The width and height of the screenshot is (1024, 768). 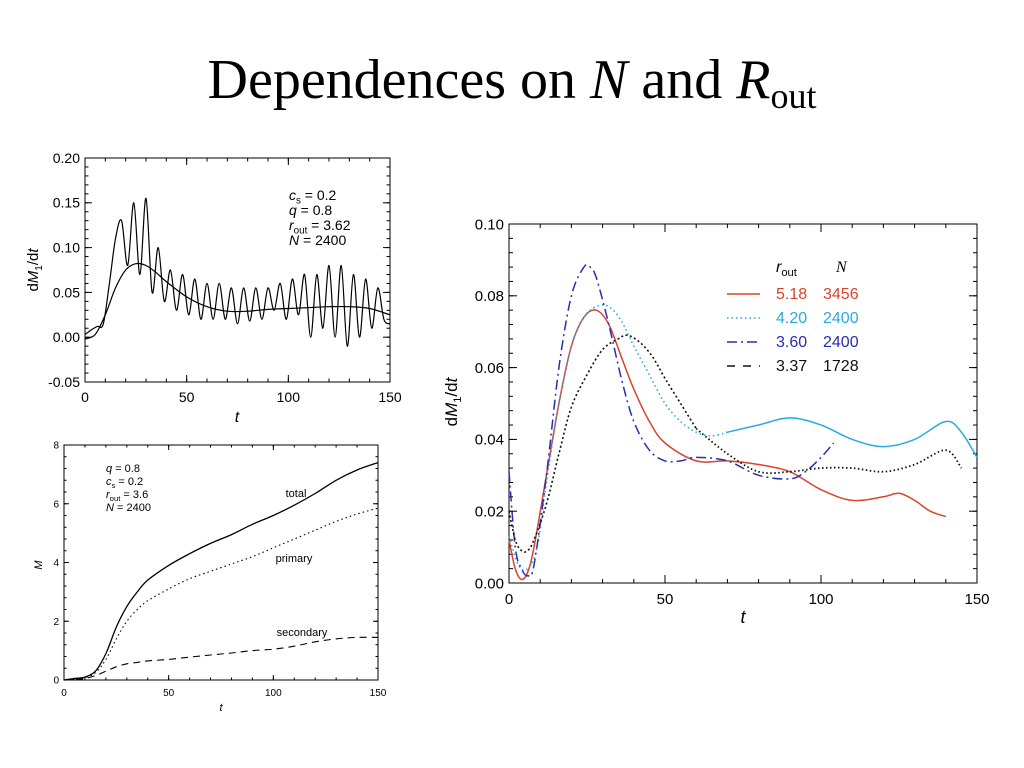 I want to click on series-label-secondary: secondary, so click(x=302, y=633).